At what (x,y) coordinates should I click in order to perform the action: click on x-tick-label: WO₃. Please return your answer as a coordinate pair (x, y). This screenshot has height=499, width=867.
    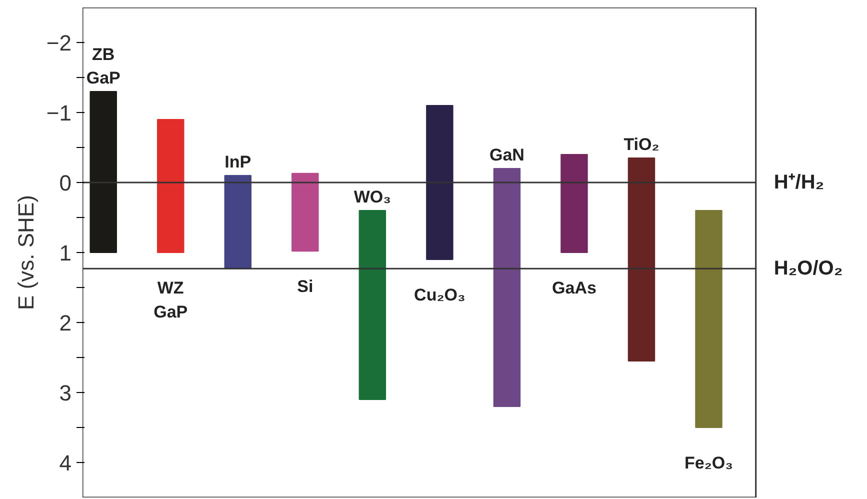
    Looking at the image, I should click on (372, 197).